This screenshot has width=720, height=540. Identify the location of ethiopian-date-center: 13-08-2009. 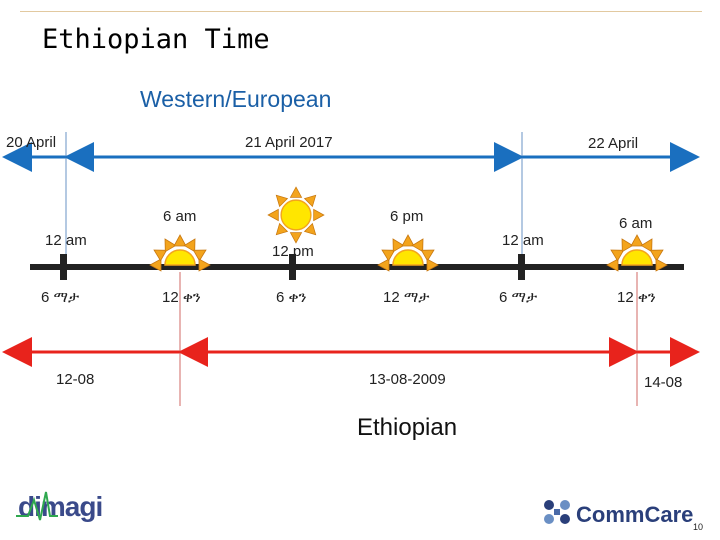
(407, 379).